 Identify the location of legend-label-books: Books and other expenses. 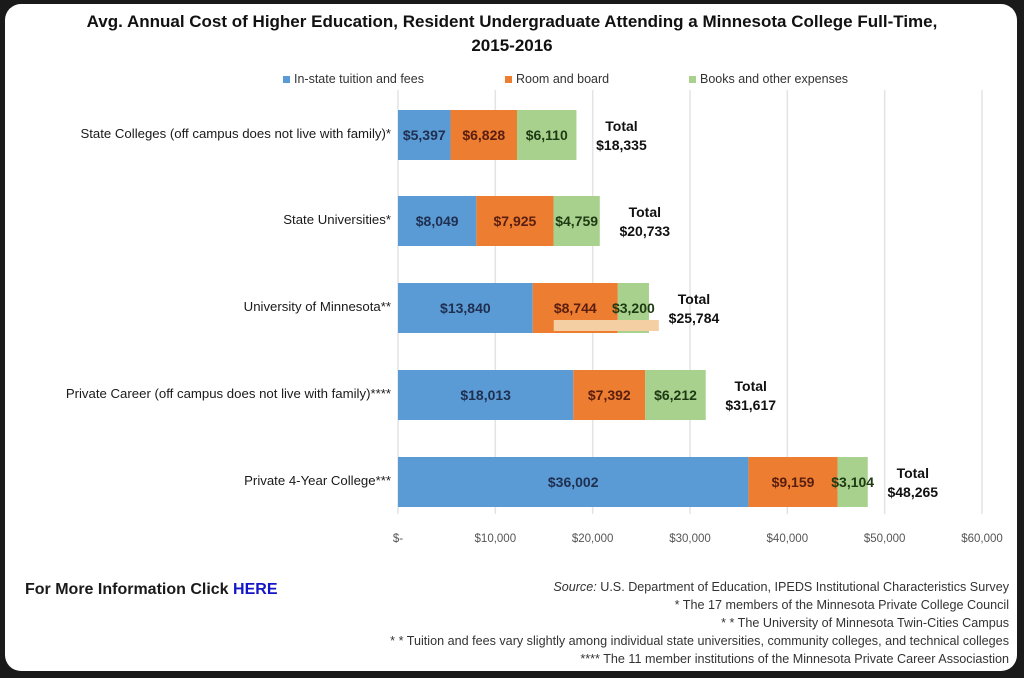
(774, 79).